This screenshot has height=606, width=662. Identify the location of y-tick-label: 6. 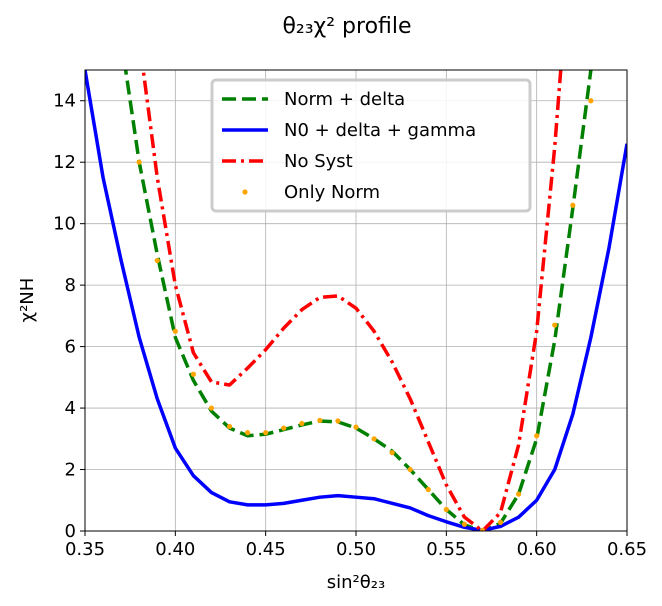
(70, 347).